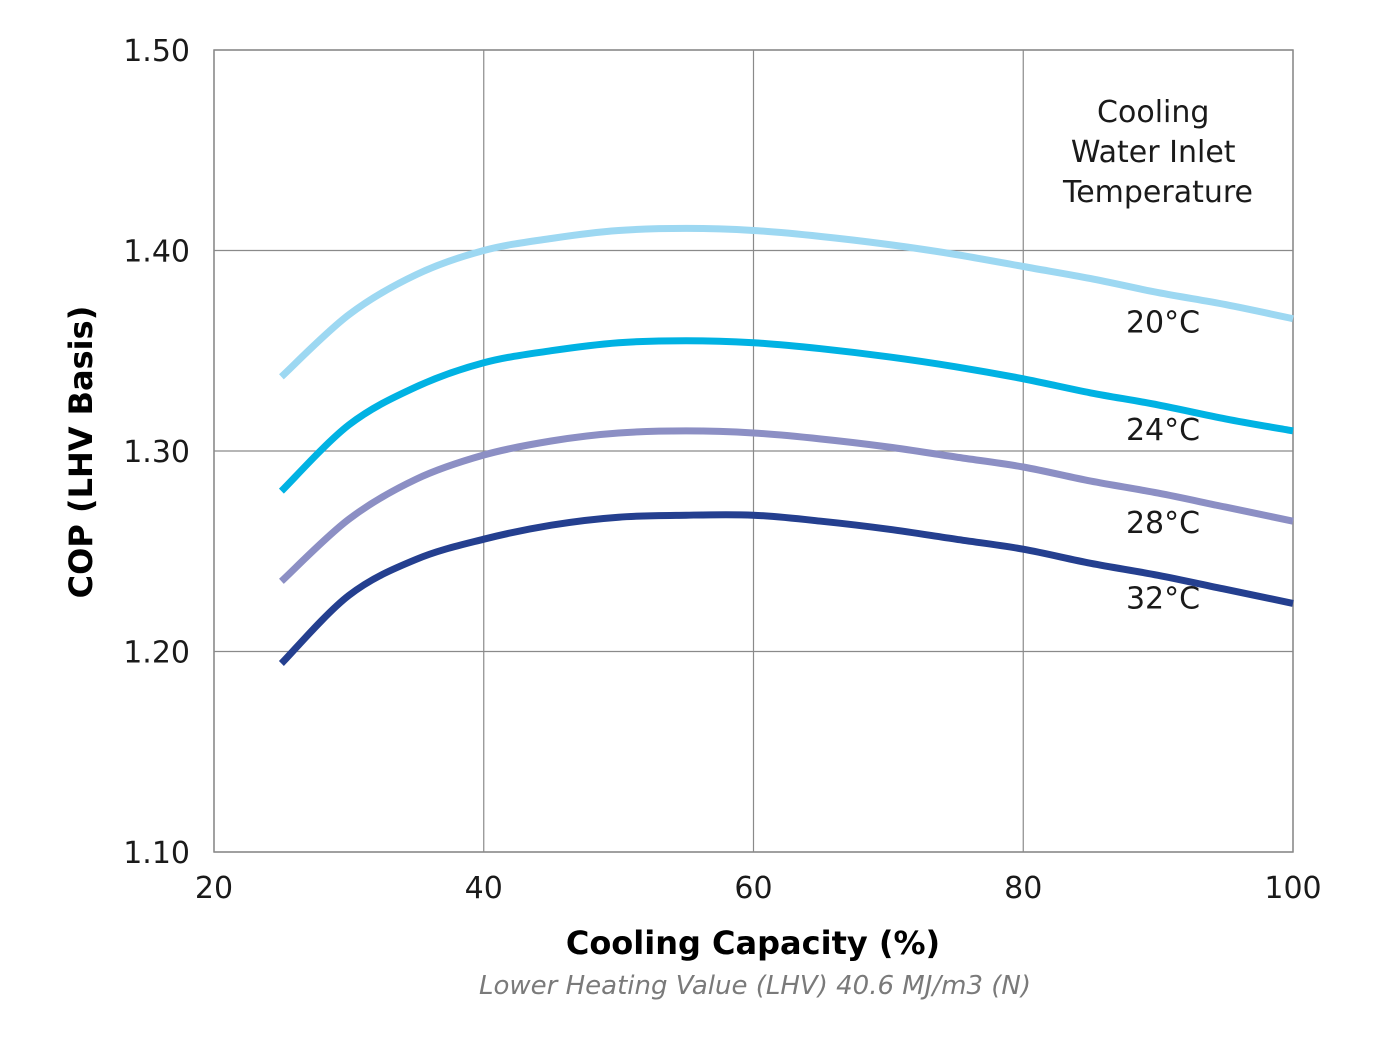 The image size is (1380, 1037). What do you see at coordinates (1163, 323) in the screenshot?
I see `series-label: 20°C` at bounding box center [1163, 323].